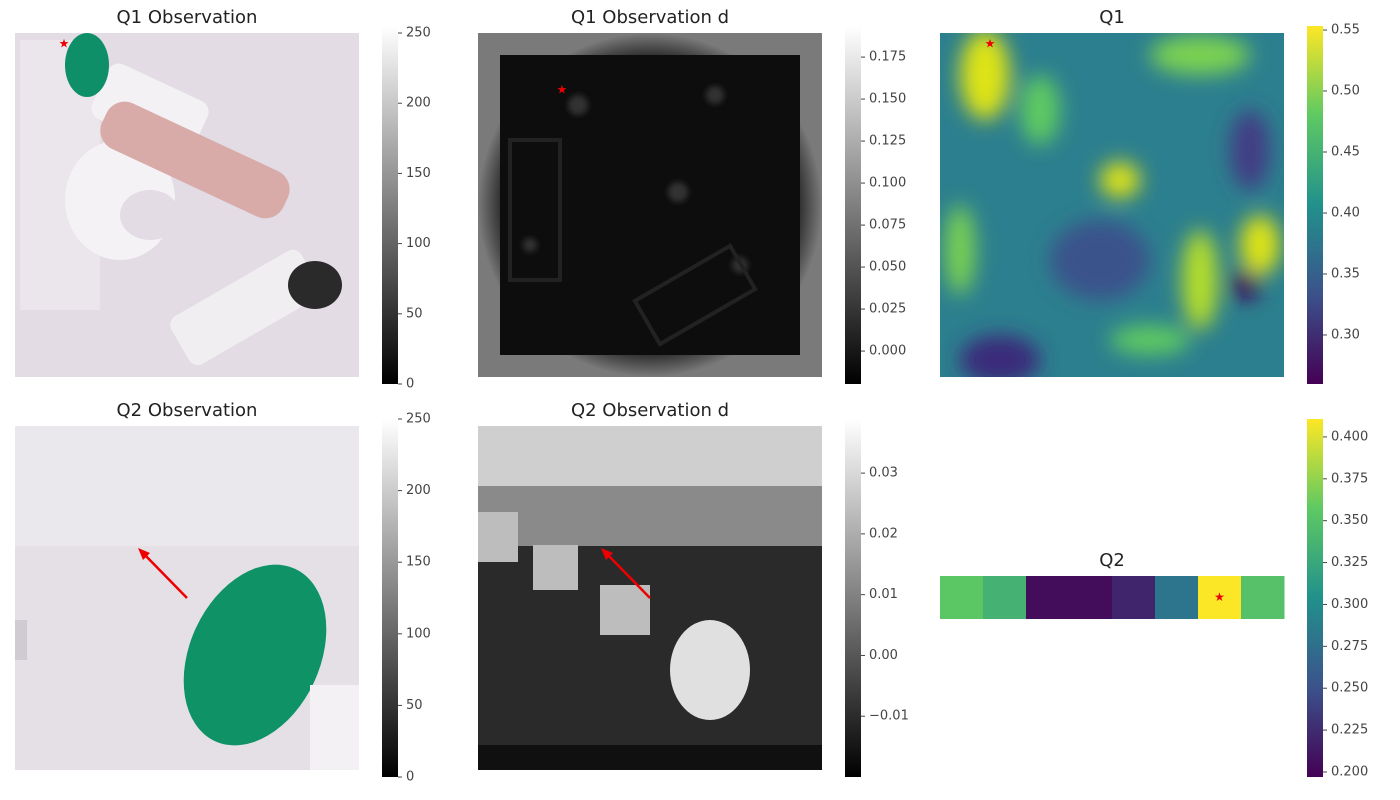  I want to click on colorbar-tick-label: 0.35, so click(1345, 273).